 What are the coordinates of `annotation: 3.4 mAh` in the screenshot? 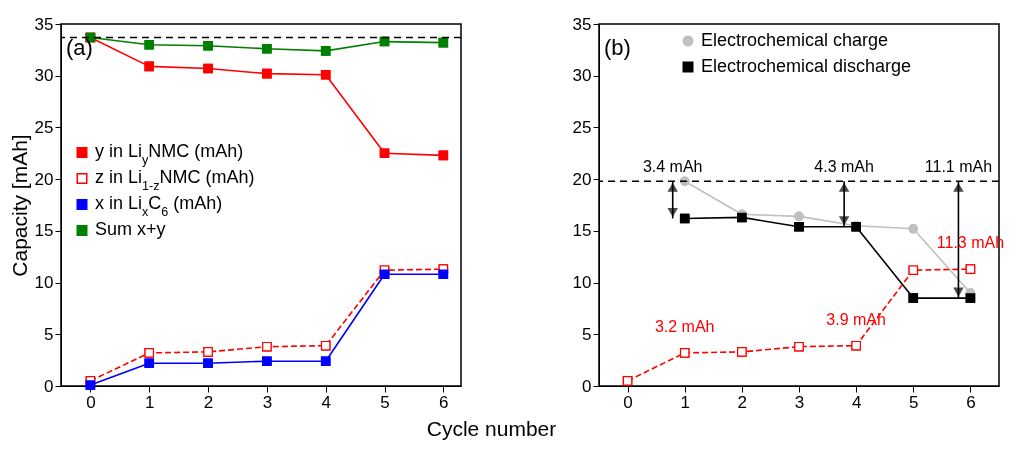 It's located at (672, 167).